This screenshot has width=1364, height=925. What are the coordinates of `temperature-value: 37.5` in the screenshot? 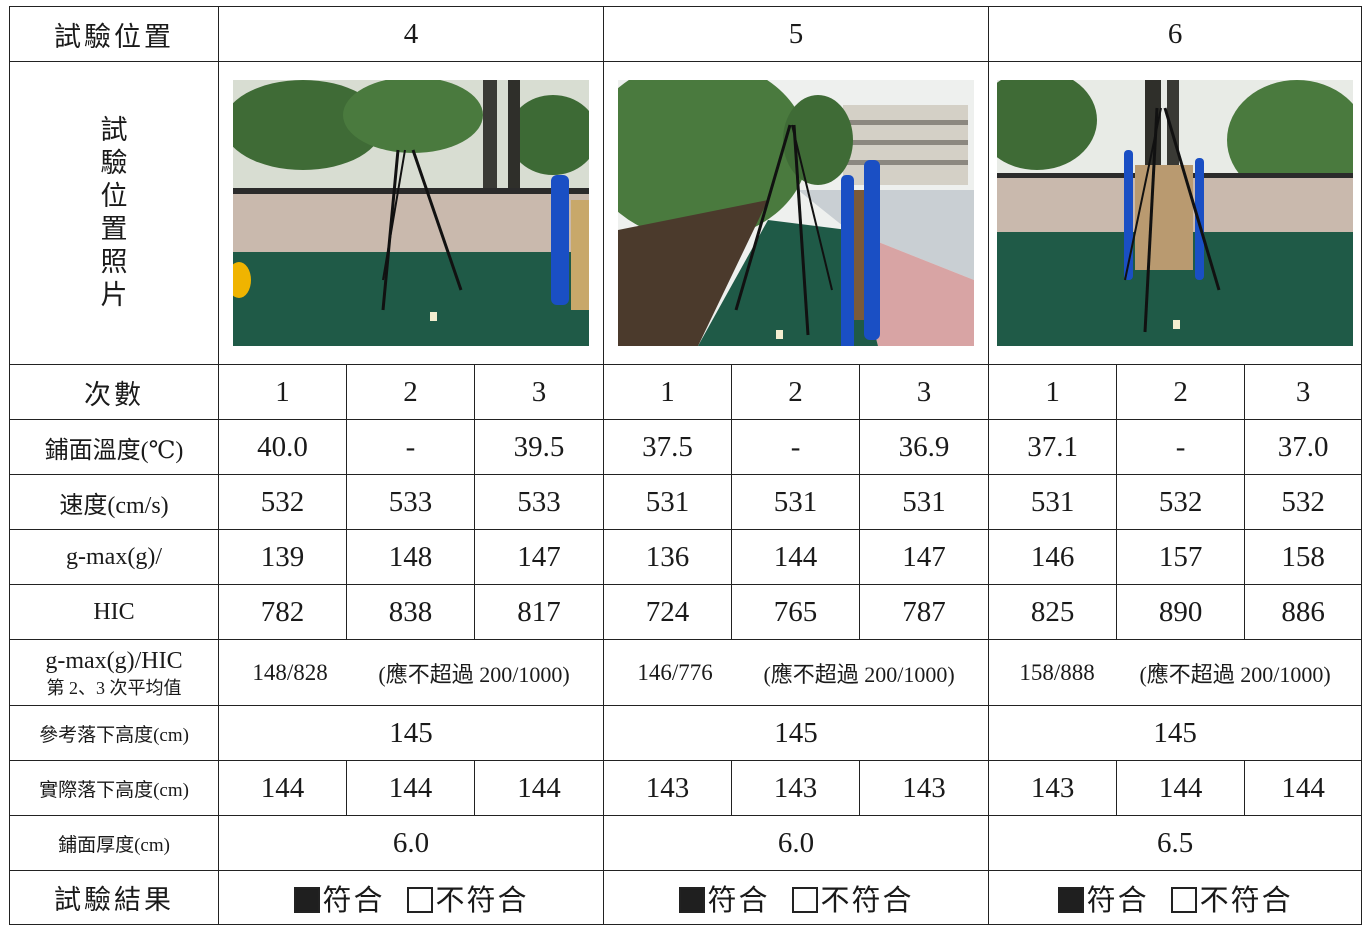 It's located at (668, 447).